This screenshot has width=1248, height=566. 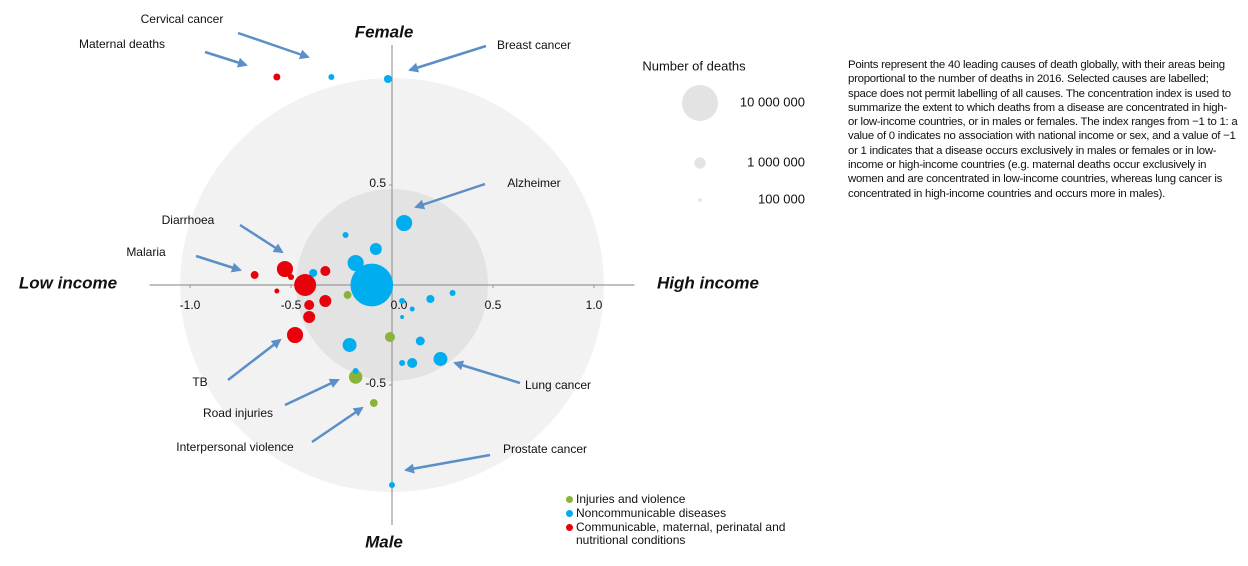 What do you see at coordinates (545, 449) in the screenshot?
I see `annotation: Prostate cancer` at bounding box center [545, 449].